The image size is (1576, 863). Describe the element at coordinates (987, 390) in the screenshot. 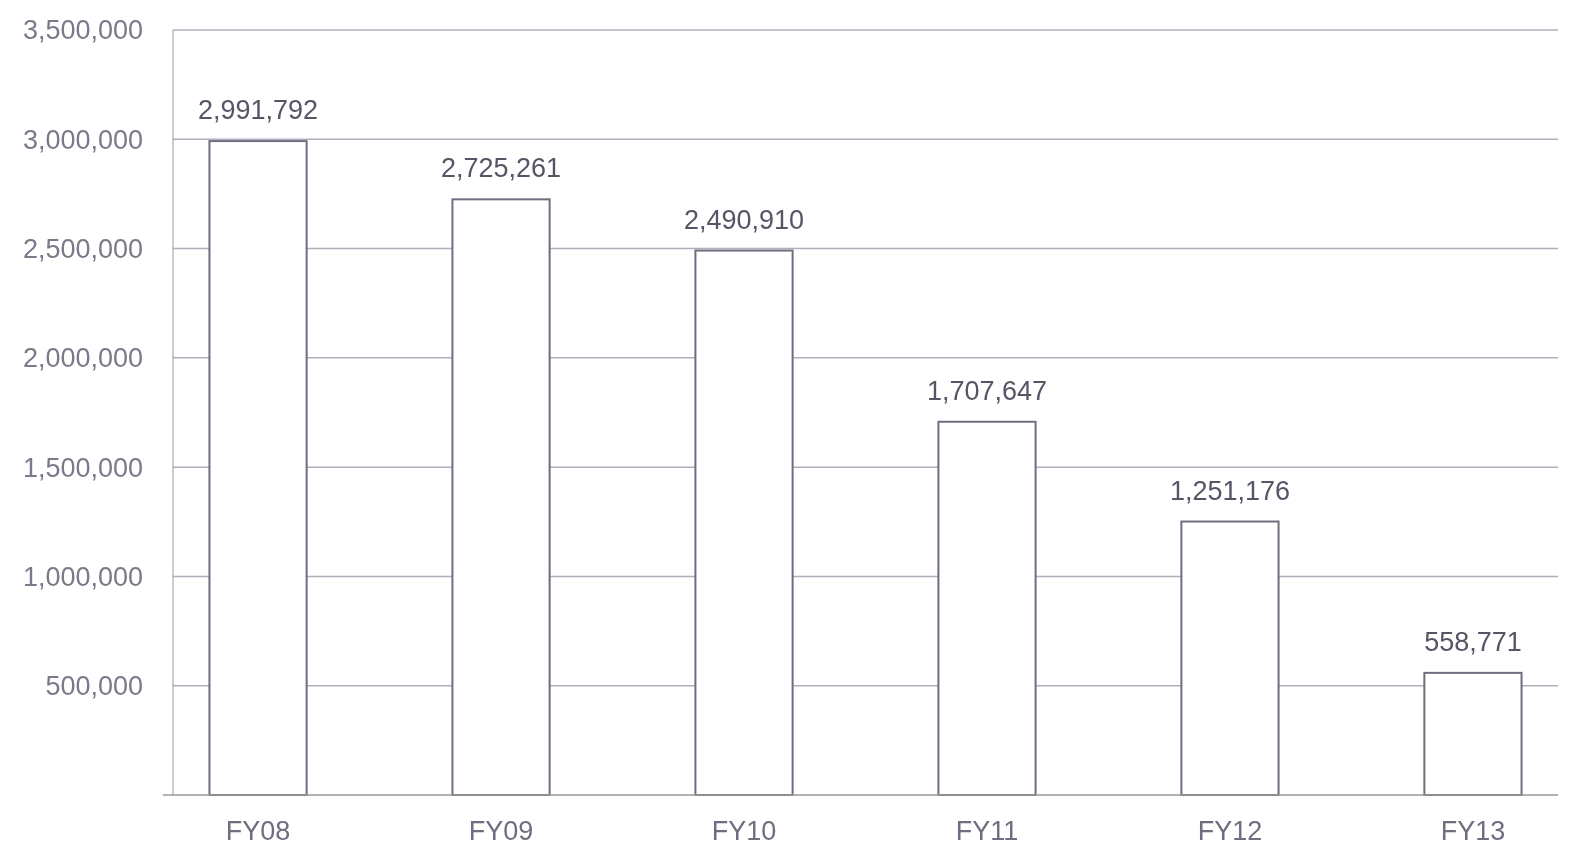

I see `data-label: 1,707,647` at that location.